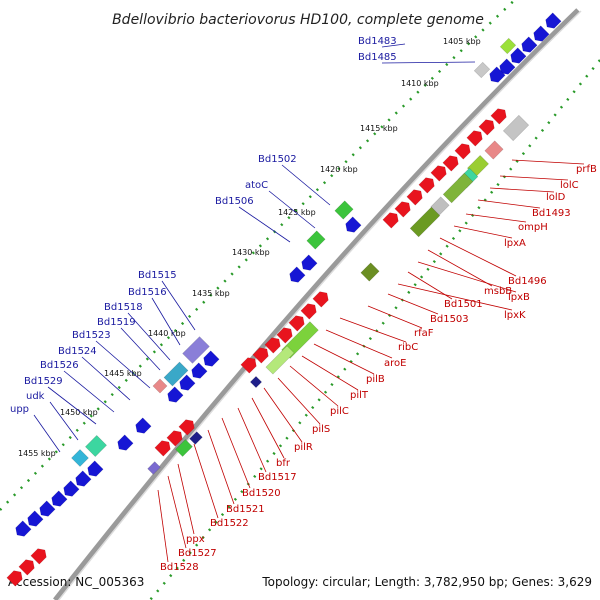 This screenshot has width=600, height=600. I want to click on svg-text: lolC, so click(569, 185).